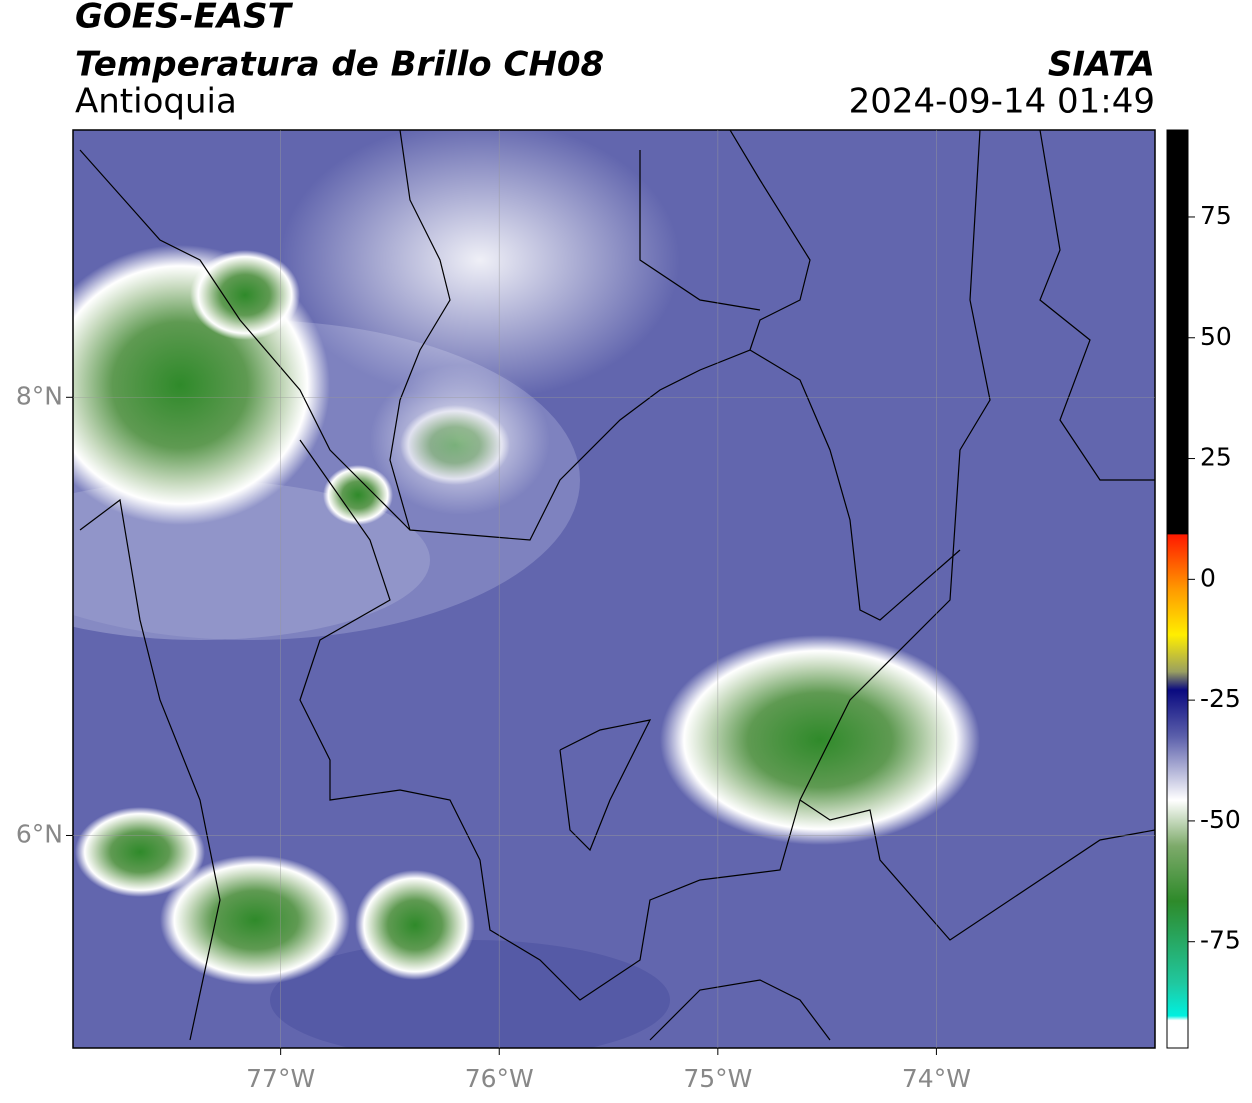 The height and width of the screenshot is (1103, 1252). Describe the element at coordinates (936, 1078) in the screenshot. I see `x-tick-label: 74°W` at that location.